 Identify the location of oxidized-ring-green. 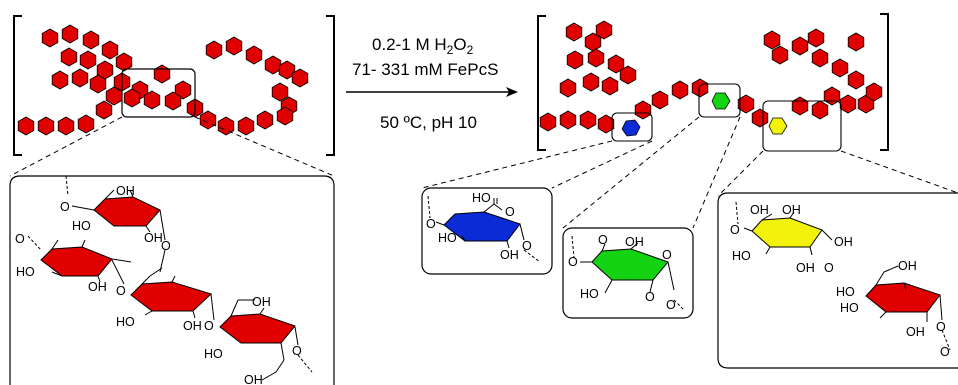
(630, 264).